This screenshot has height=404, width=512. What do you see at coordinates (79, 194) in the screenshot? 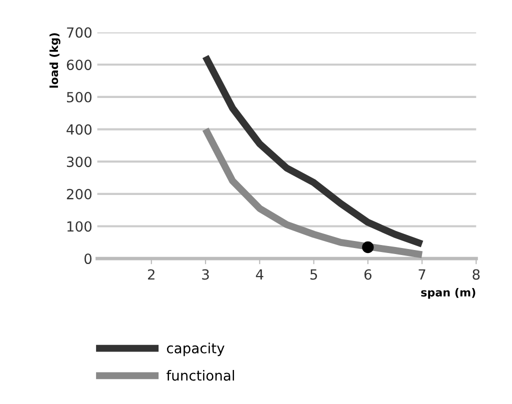
I see `y-tick-label: 200` at bounding box center [79, 194].